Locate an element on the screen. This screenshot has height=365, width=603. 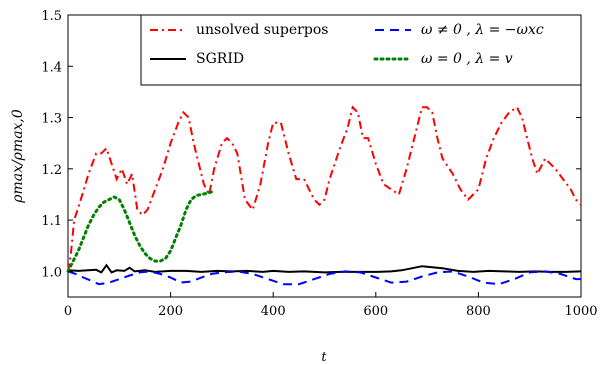
x-tick-label: 400 is located at coordinates (273, 311).